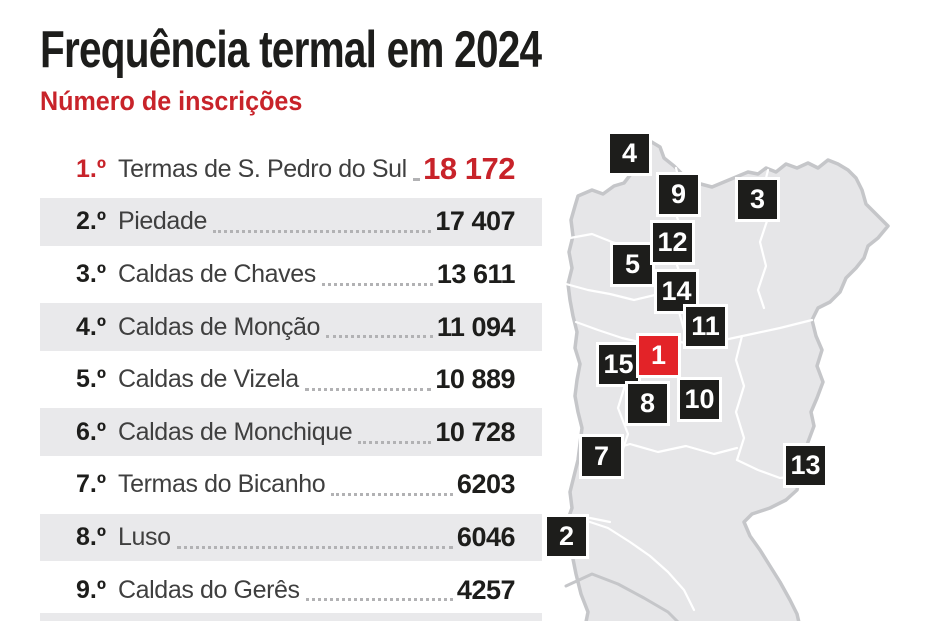 This screenshot has height=621, width=932. I want to click on spa-name: Piedade, so click(162, 221).